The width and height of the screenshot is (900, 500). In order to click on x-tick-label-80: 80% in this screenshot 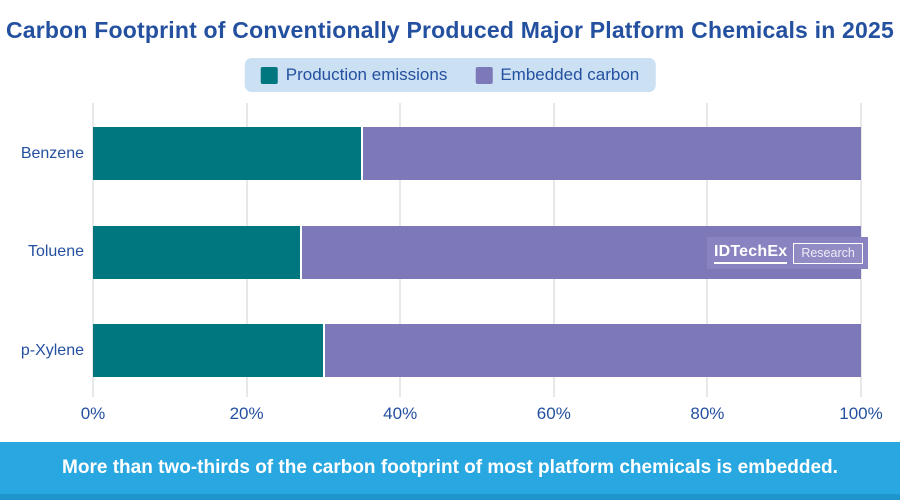, I will do `click(707, 413)`.